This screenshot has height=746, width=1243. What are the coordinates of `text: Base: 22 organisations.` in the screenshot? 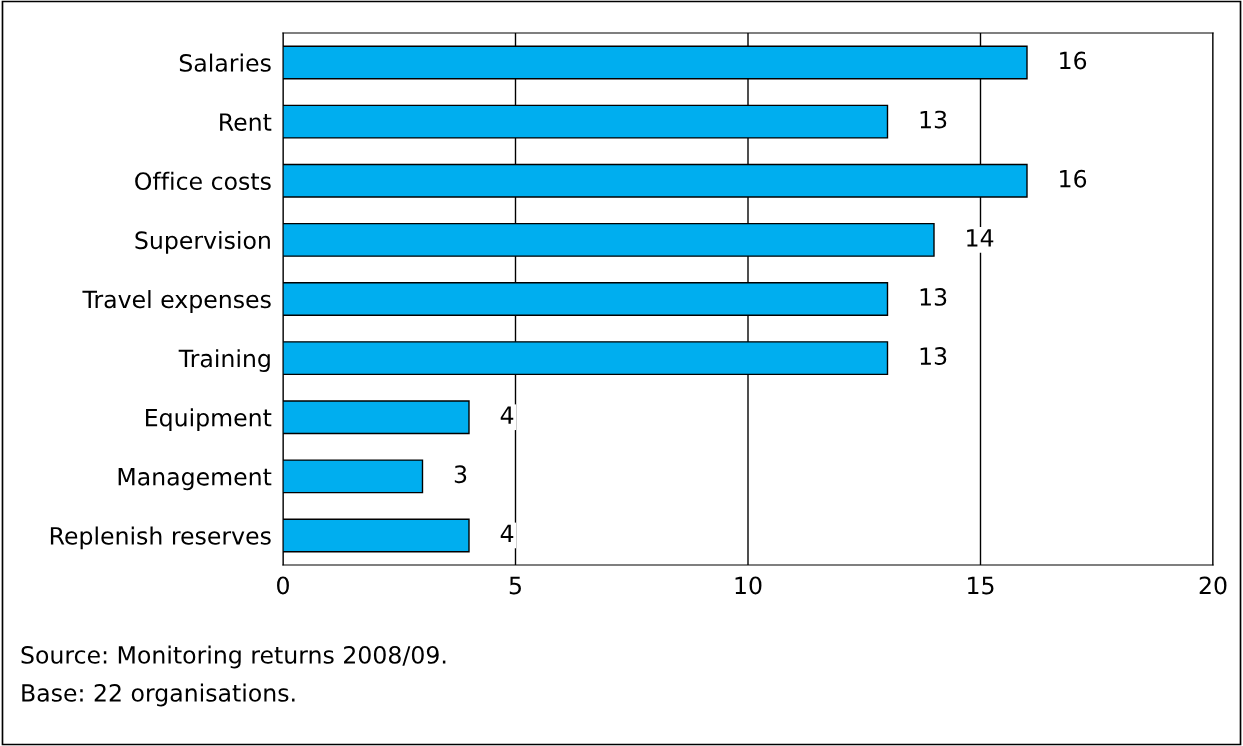 It's located at (158, 695).